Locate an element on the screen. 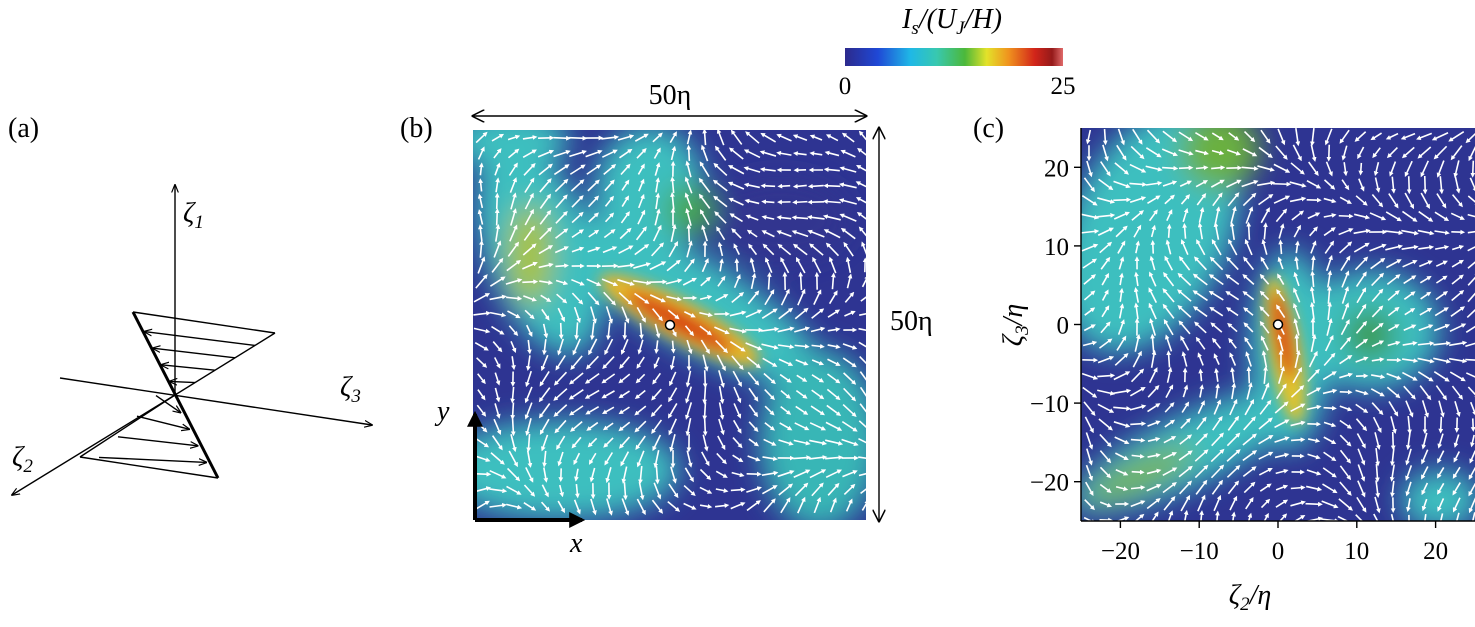 Image resolution: width=1475 pixels, height=627 pixels. panel-label: (b) is located at coordinates (416, 128).